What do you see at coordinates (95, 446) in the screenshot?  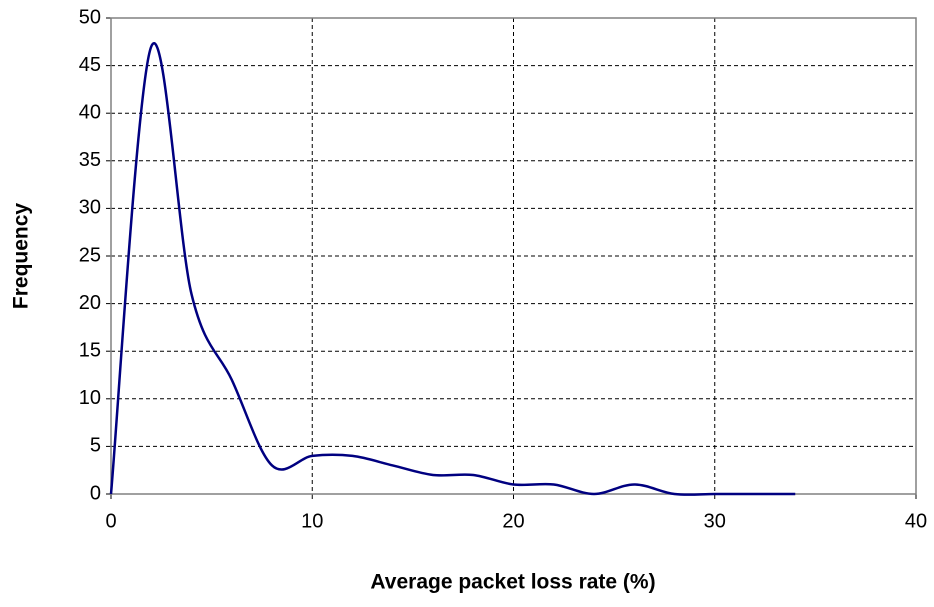 I see `y-tick-label: 5` at bounding box center [95, 446].